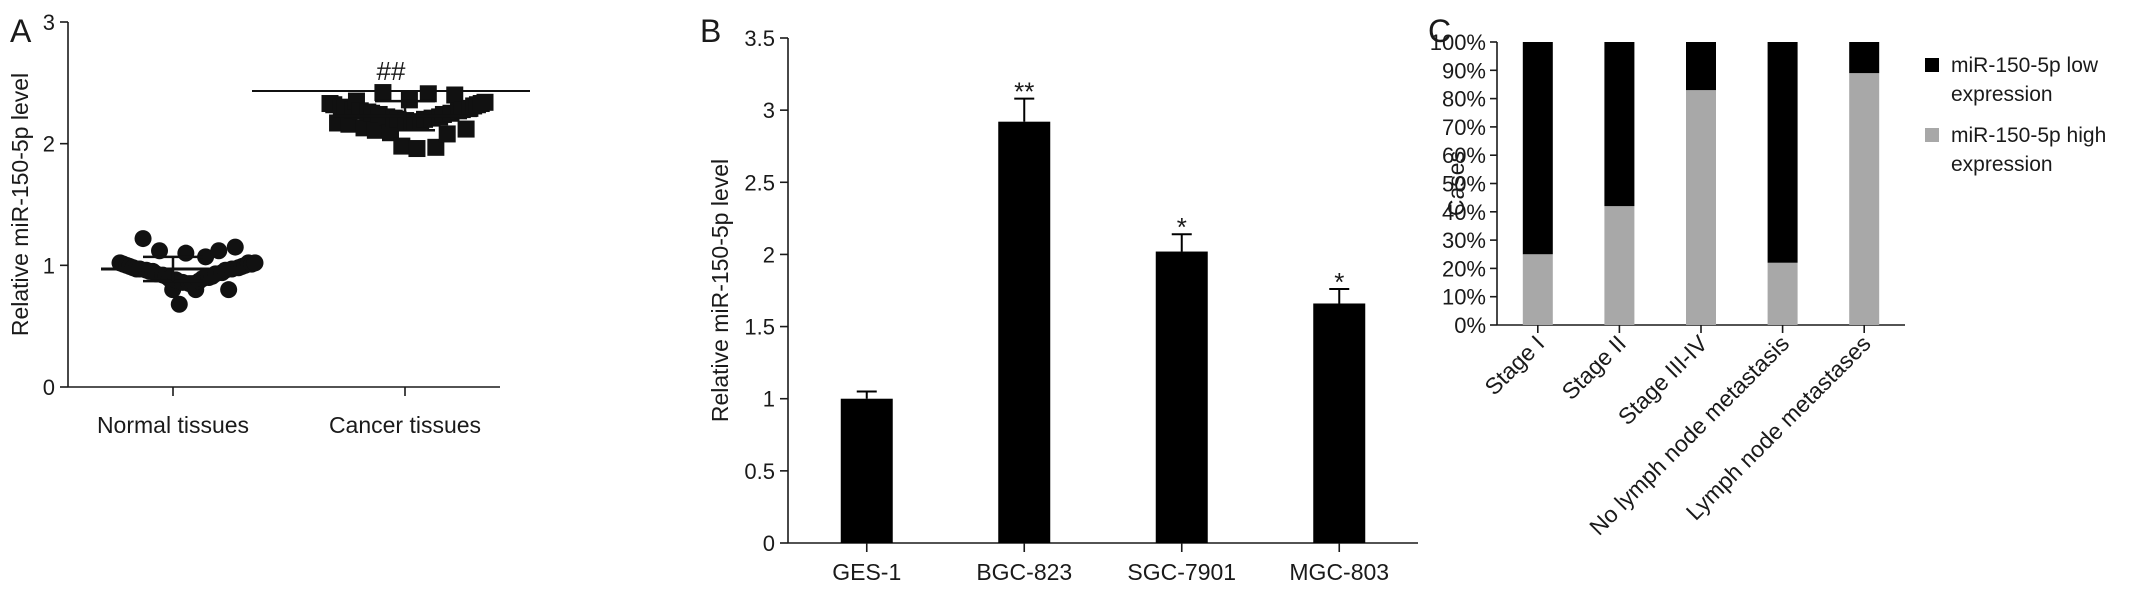 This screenshot has width=2150, height=594. I want to click on legend-swatch-high, so click(1932, 135).